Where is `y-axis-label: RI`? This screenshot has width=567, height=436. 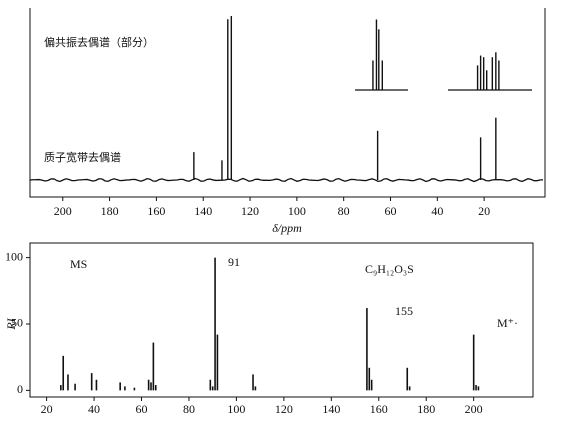 y-axis-label: RI is located at coordinates (11, 323).